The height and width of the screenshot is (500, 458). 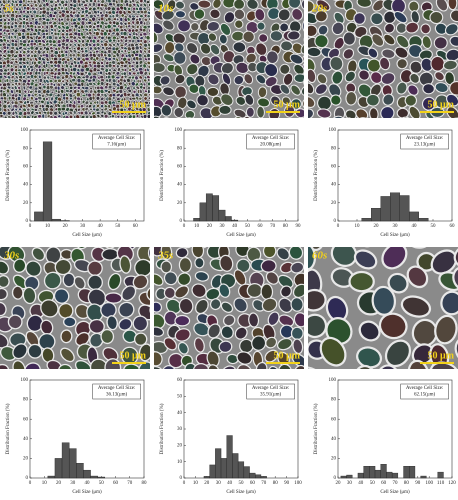 What do you see at coordinates (424, 395) in the screenshot?
I see `annotation: 62.15(μm)` at bounding box center [424, 395].